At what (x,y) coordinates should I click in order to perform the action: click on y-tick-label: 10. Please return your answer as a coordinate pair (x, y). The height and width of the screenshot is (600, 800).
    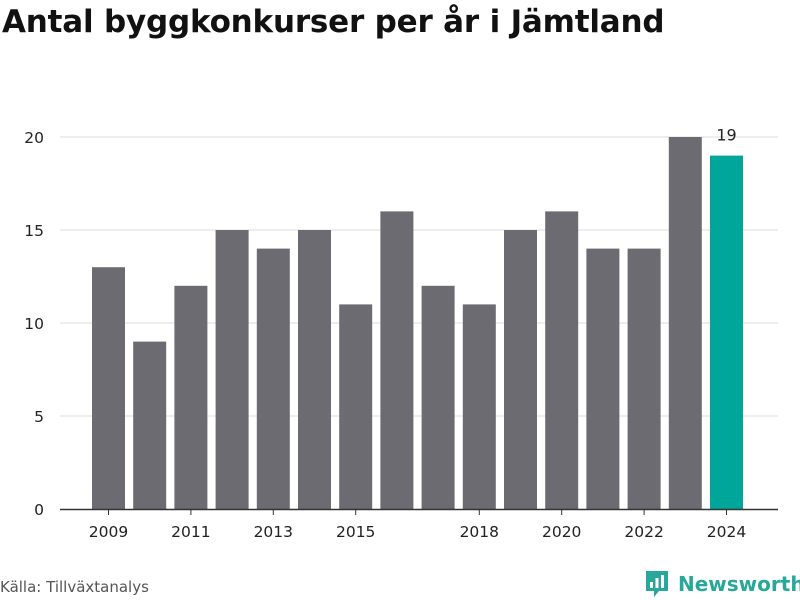
    Looking at the image, I should click on (34, 324).